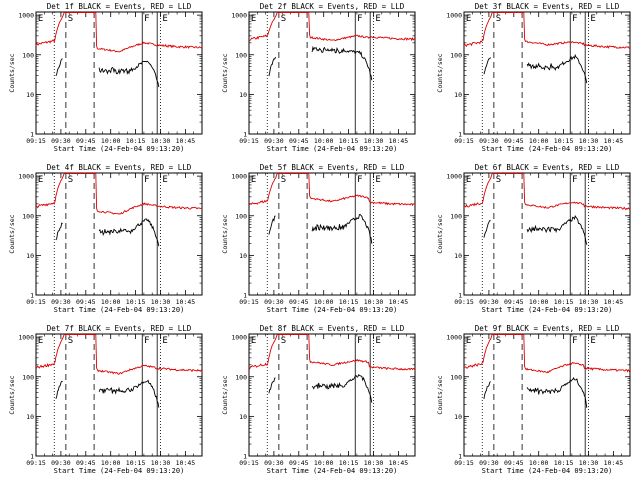  I want to click on panel-title: Det 5f BLACK = Events, RED = LLD, so click(332, 167).